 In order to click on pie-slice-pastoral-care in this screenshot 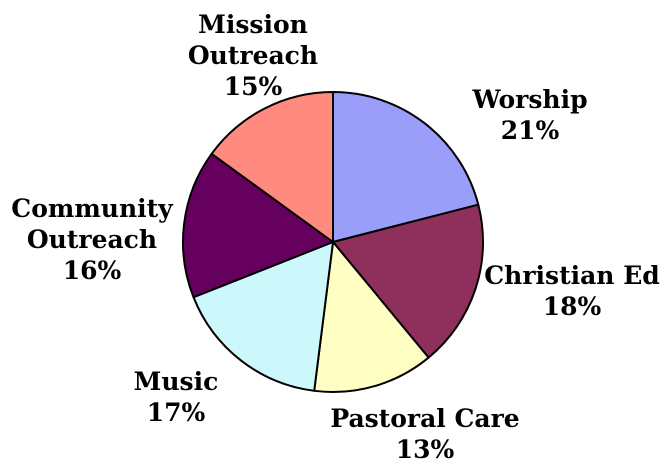, I will do `click(371, 317)`.